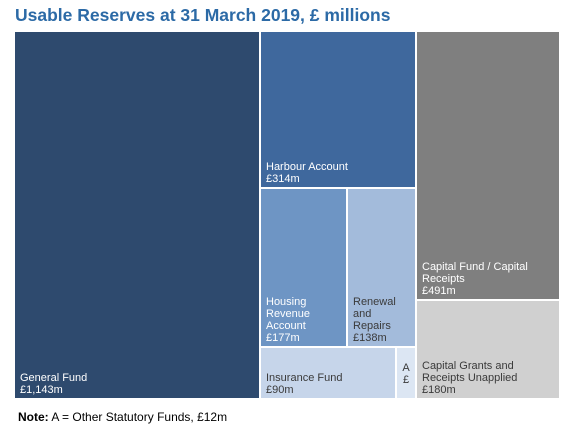 The width and height of the screenshot is (573, 435). I want to click on treemap-label-harbour-0: Harbour Account, so click(307, 167).